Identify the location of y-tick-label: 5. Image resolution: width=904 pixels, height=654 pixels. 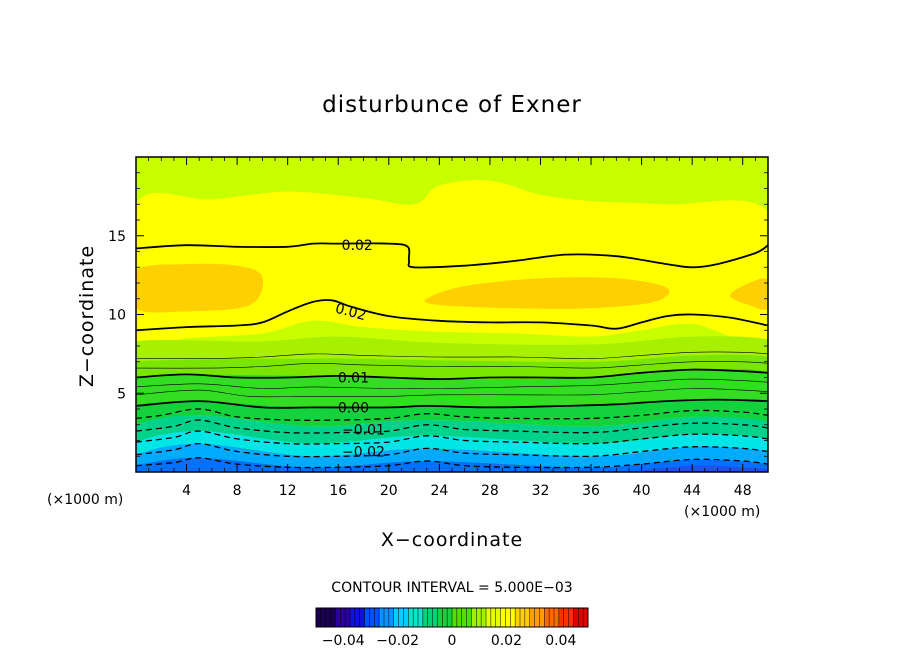
(121, 394).